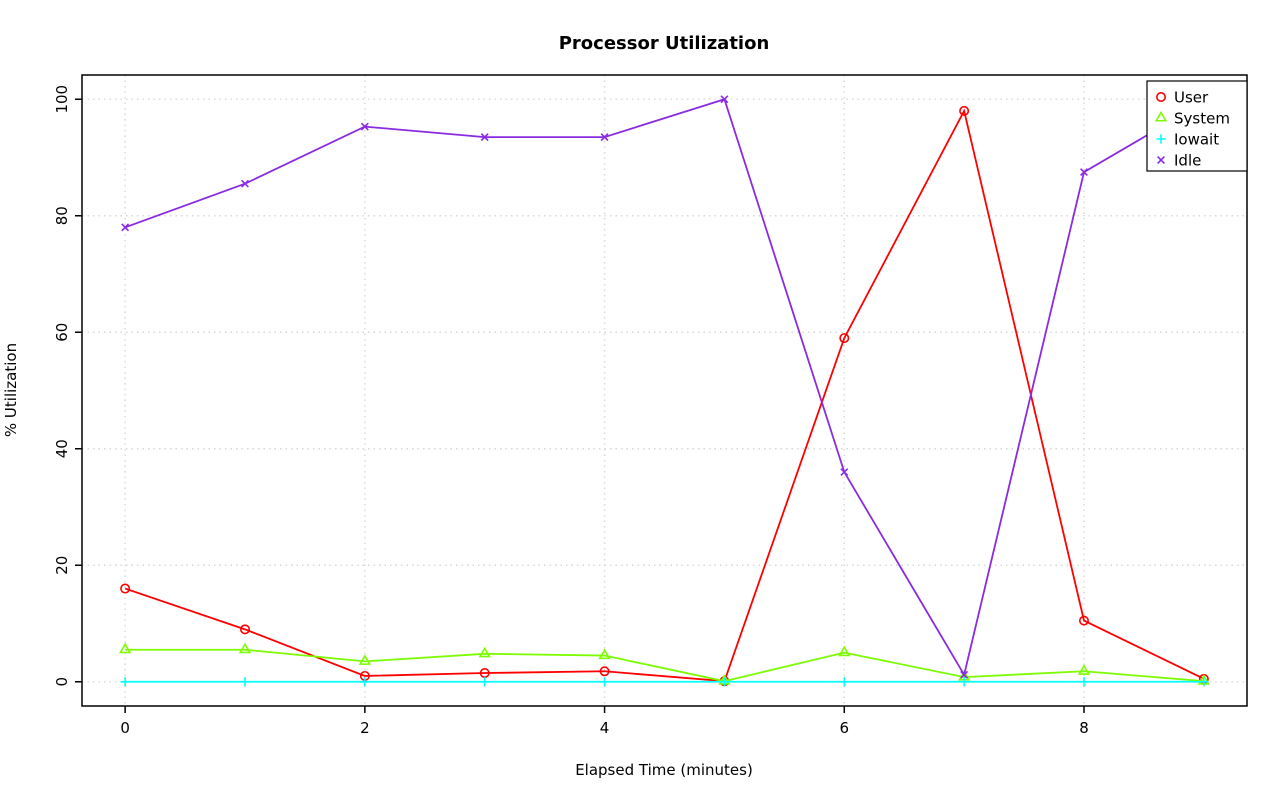 This screenshot has height=801, width=1280. I want to click on x-axis: 0 2 4 6 8, so click(604, 721).